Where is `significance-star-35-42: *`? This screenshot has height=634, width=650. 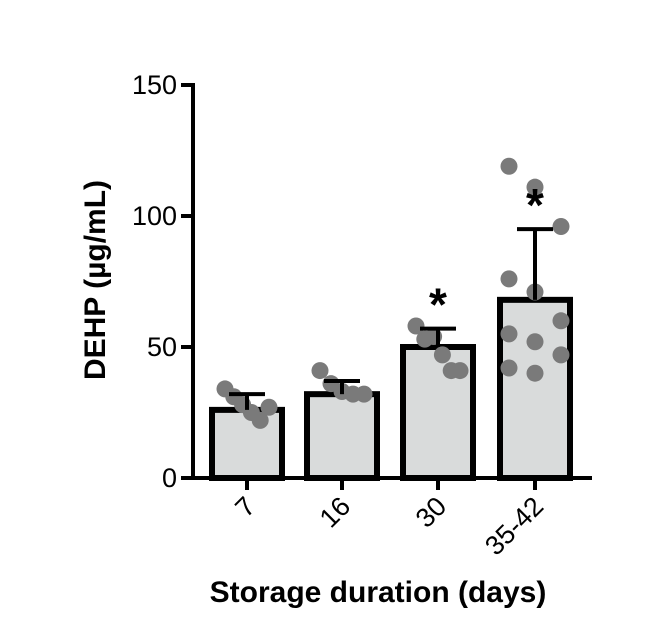
significance-star-35-42: * is located at coordinates (535, 205).